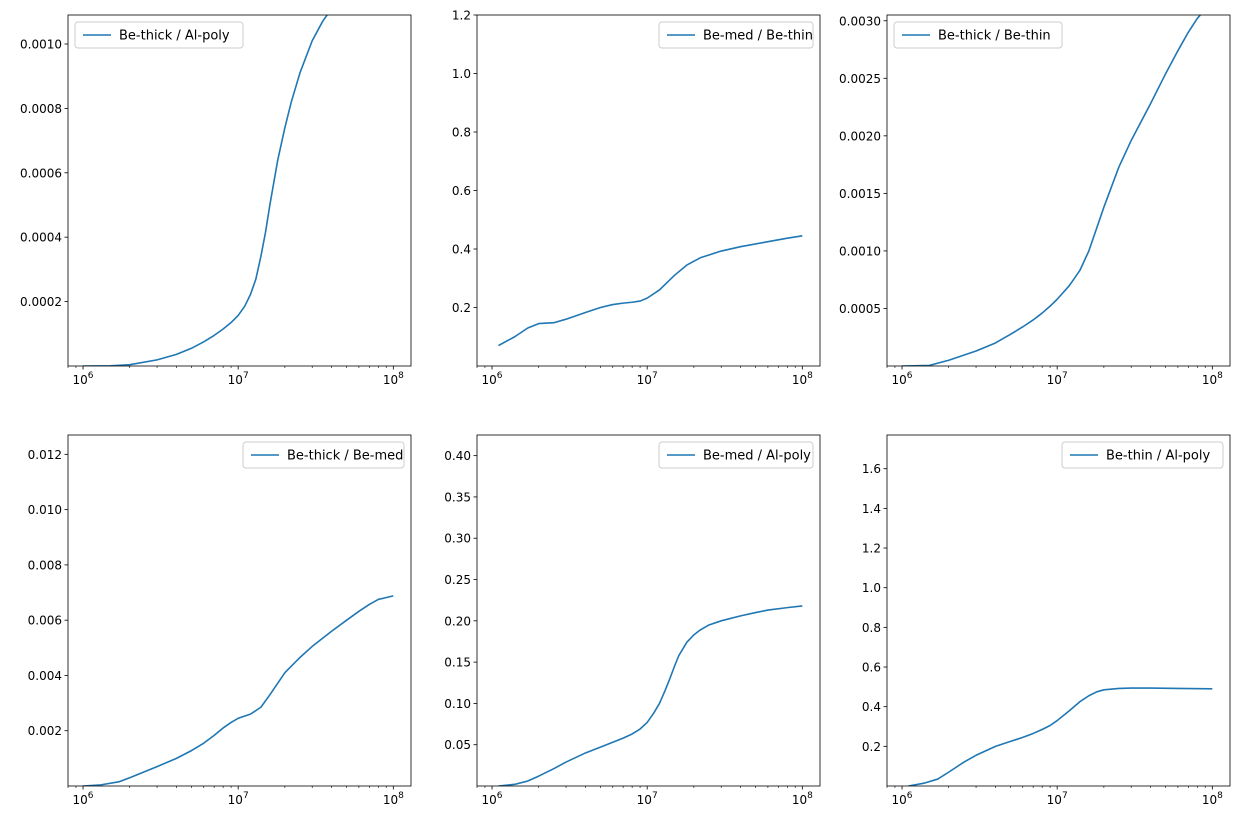 This screenshot has height=823, width=1240. What do you see at coordinates (457, 456) in the screenshot?
I see `y-tick-label: 0.40` at bounding box center [457, 456].